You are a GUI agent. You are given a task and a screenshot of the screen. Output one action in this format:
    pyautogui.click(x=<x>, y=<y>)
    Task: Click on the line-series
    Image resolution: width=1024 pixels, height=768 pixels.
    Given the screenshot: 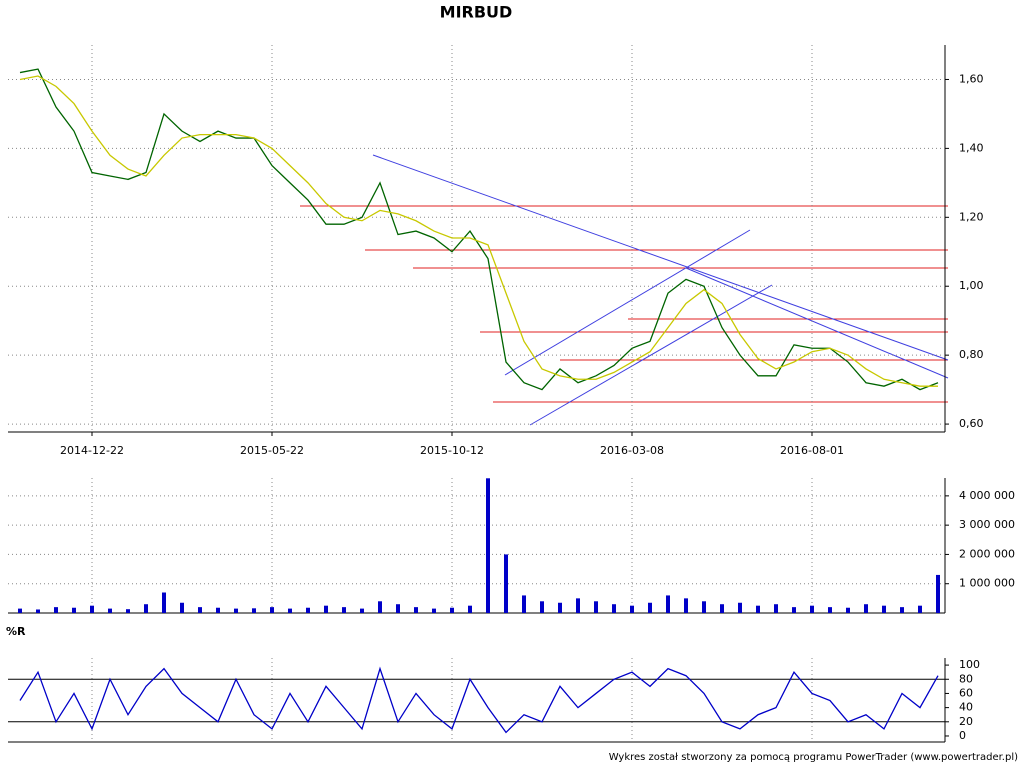 What is the action you would take?
    pyautogui.click(x=479, y=700)
    